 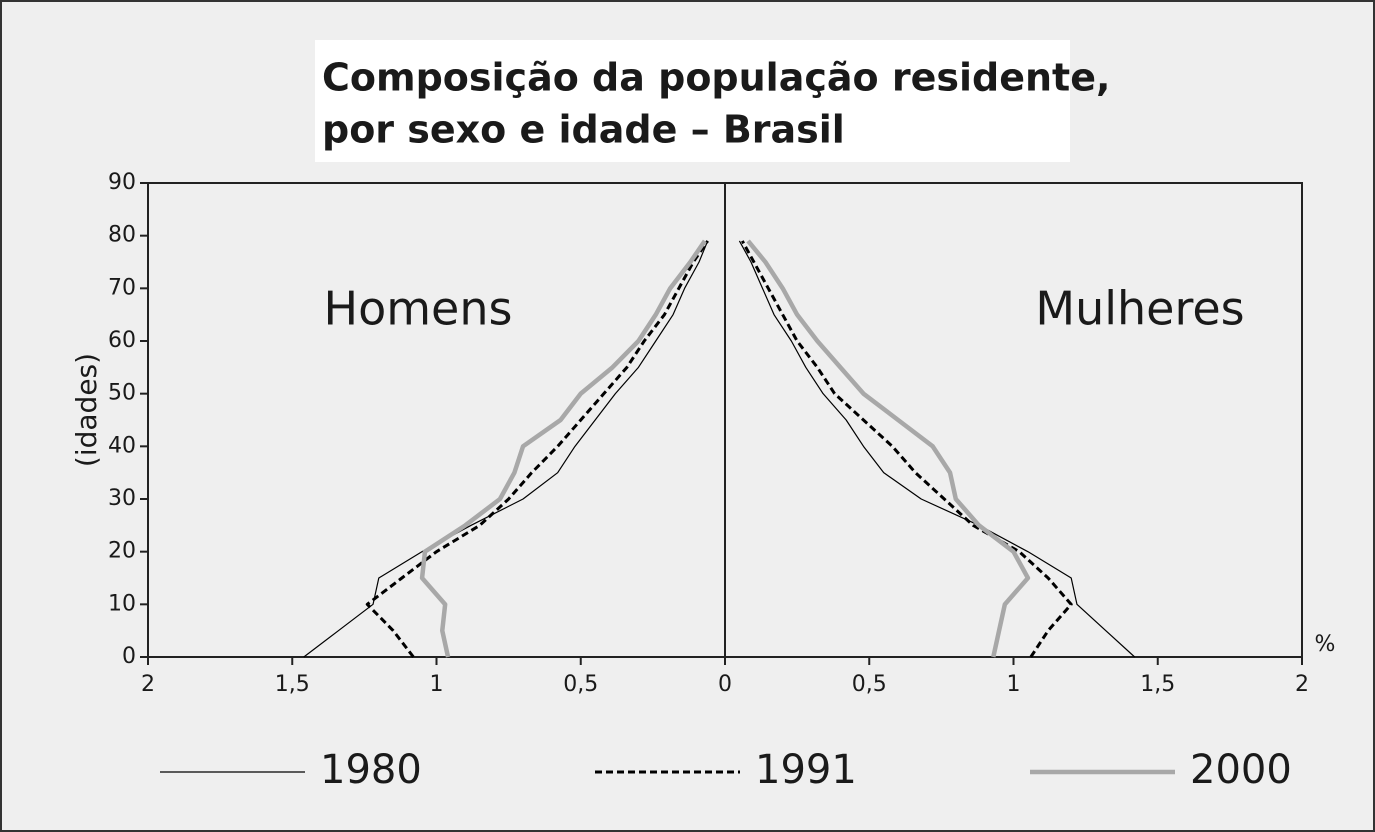 What do you see at coordinates (806, 770) in the screenshot?
I see `legend-label: 1991` at bounding box center [806, 770].